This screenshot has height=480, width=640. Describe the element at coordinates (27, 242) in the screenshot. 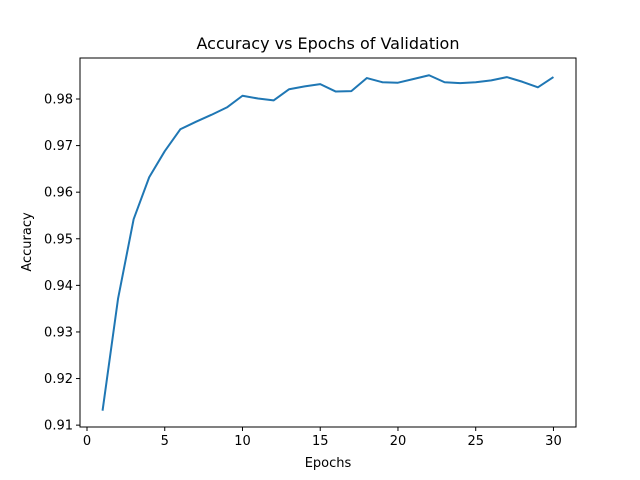

I see `y-axis-label: Accuracy` at that location.